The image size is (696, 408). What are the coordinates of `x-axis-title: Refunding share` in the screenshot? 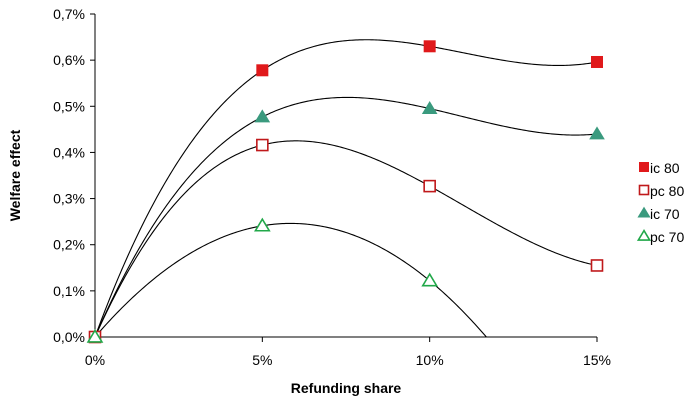 It's located at (346, 388).